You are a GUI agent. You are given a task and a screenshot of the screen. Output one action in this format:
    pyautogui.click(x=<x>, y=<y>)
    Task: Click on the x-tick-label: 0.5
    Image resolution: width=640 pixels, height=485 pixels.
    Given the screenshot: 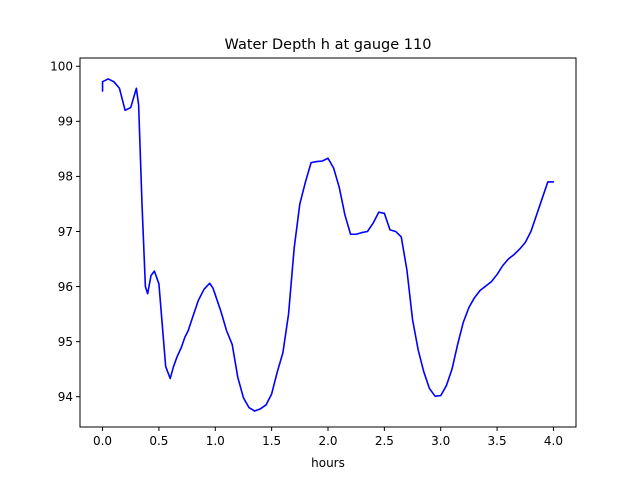 What is the action you would take?
    pyautogui.click(x=158, y=441)
    